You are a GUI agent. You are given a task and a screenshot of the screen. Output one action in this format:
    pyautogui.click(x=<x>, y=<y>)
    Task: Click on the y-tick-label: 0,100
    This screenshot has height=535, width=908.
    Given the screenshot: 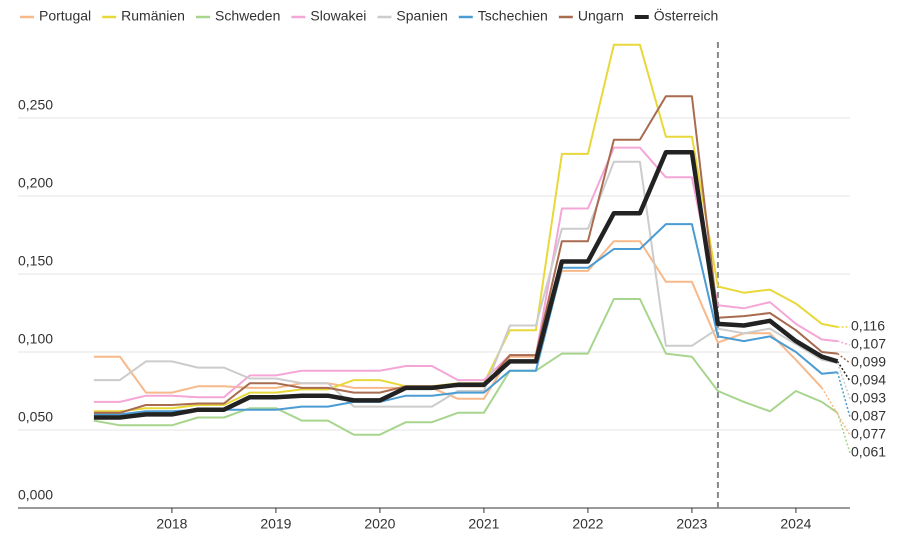 What is the action you would take?
    pyautogui.click(x=35, y=339)
    